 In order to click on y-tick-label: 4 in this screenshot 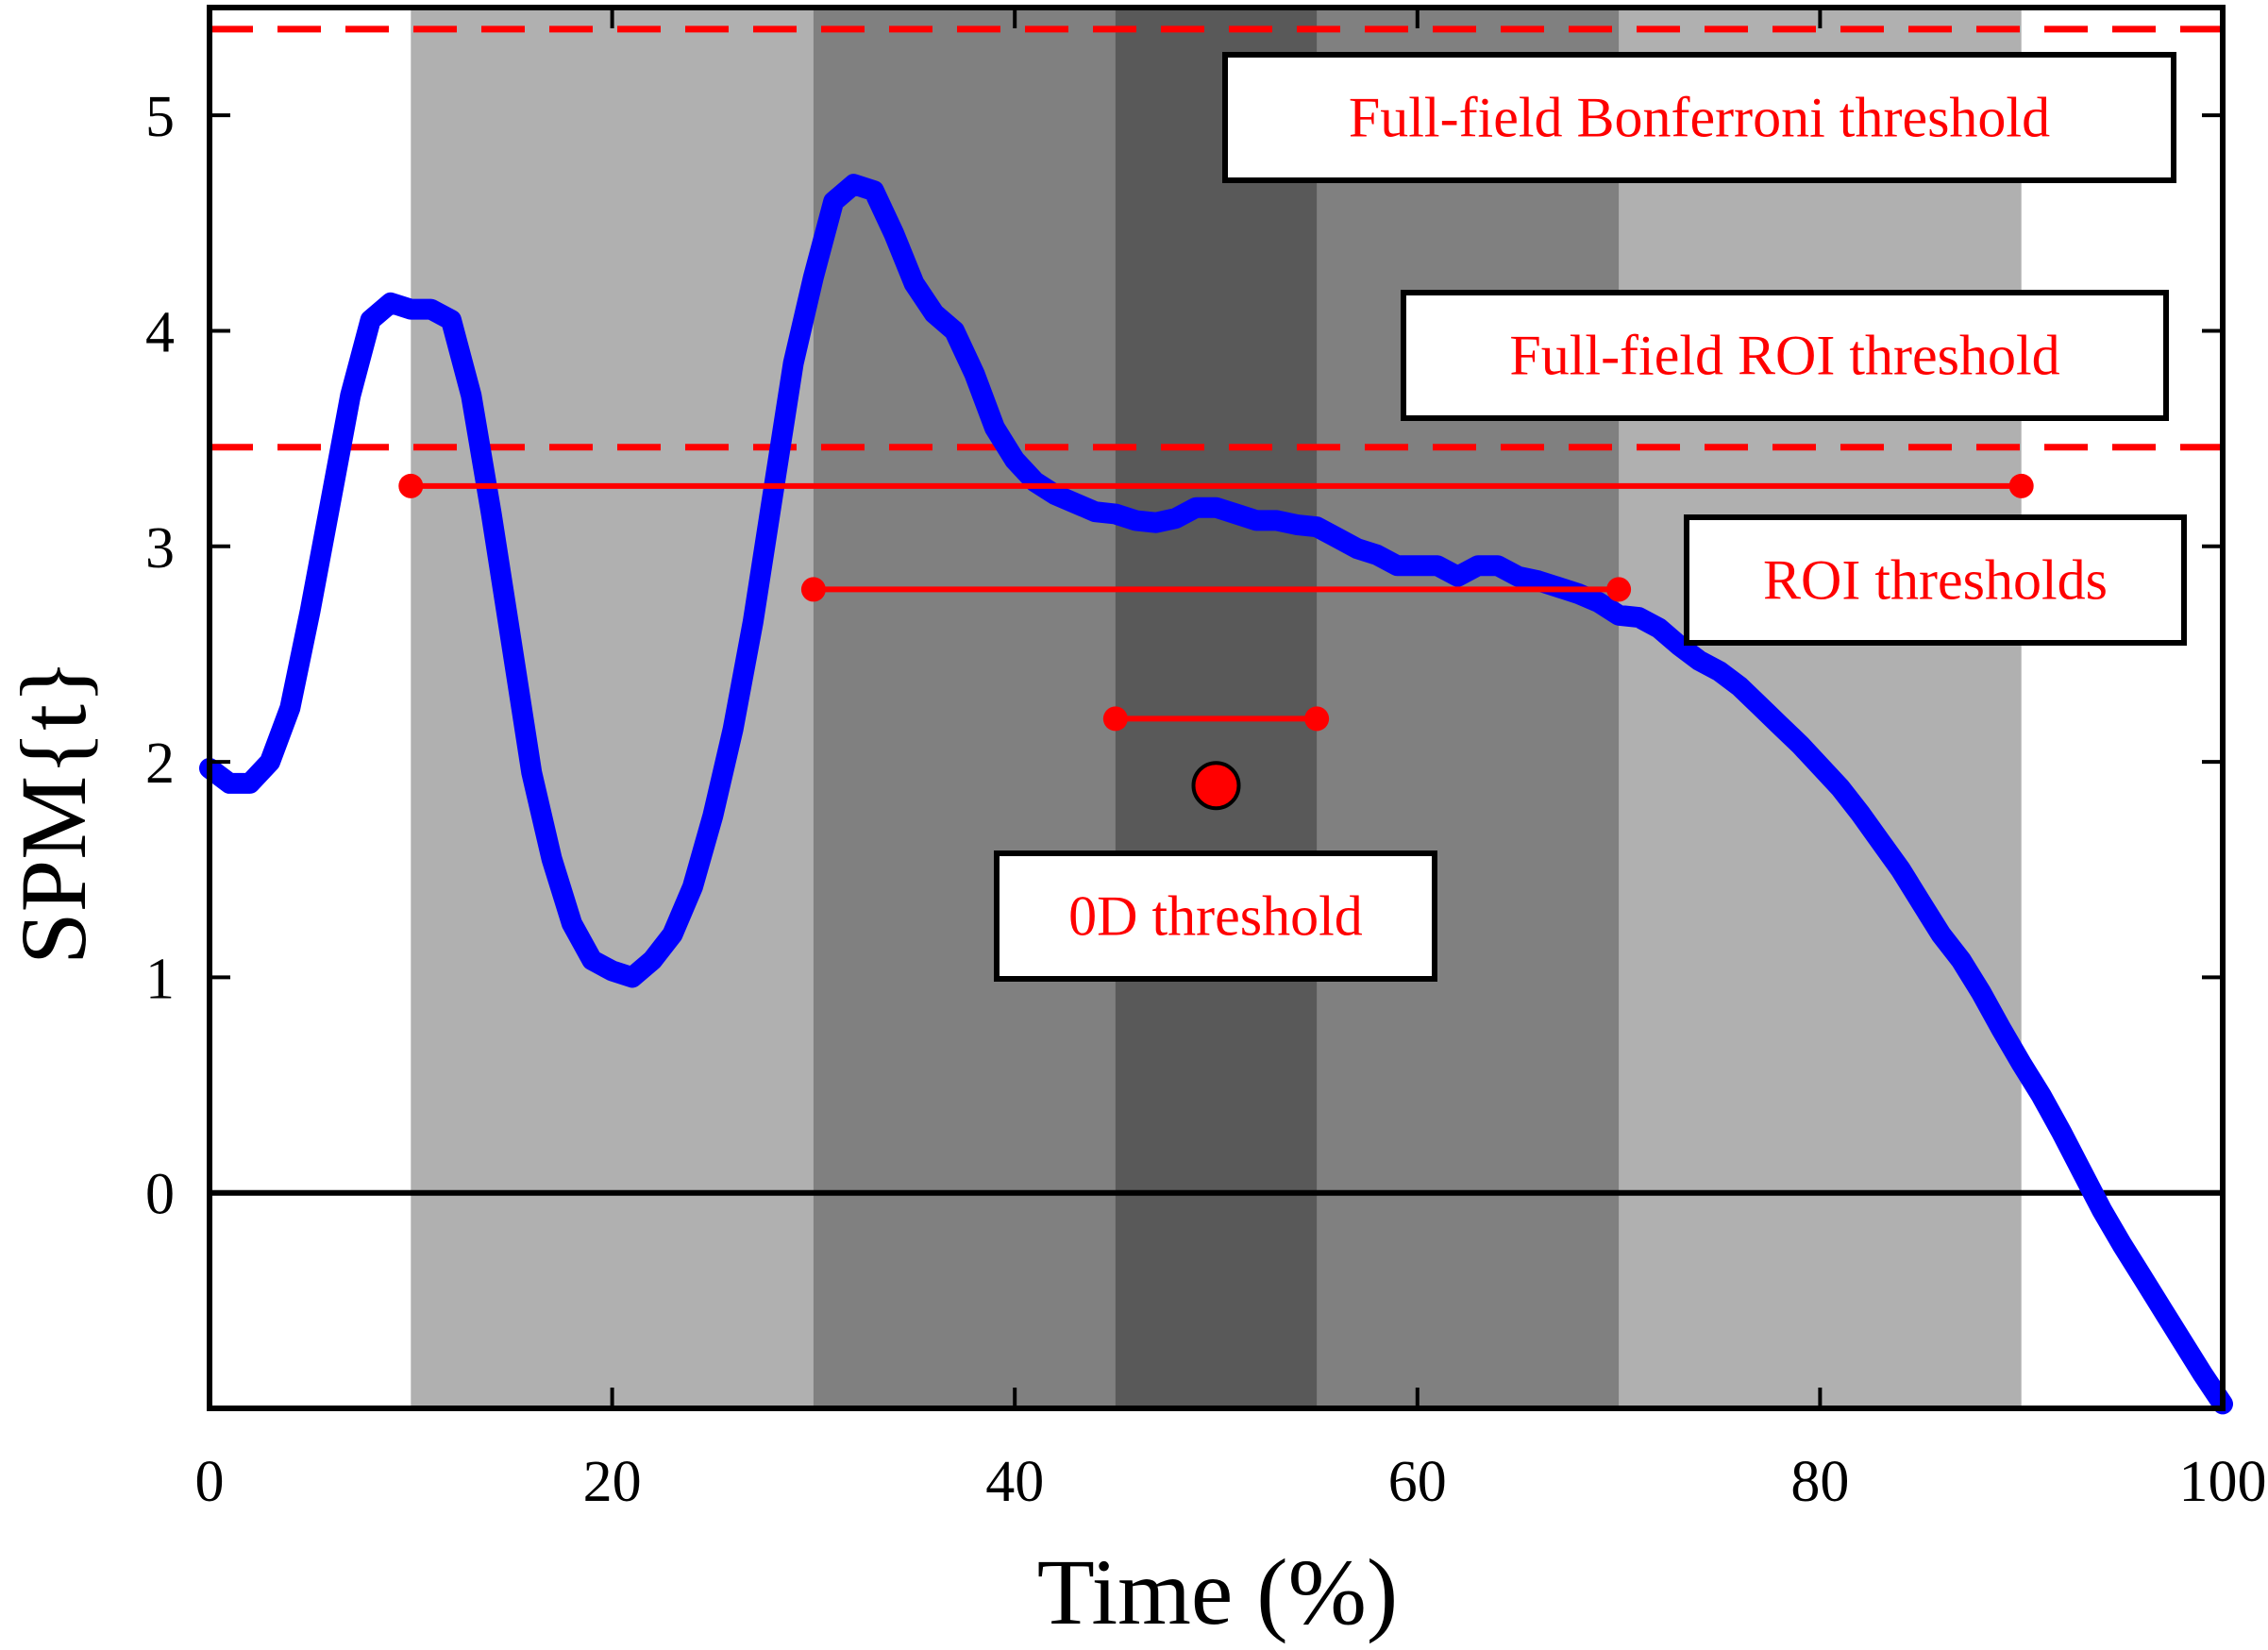, I will do `click(160, 332)`.